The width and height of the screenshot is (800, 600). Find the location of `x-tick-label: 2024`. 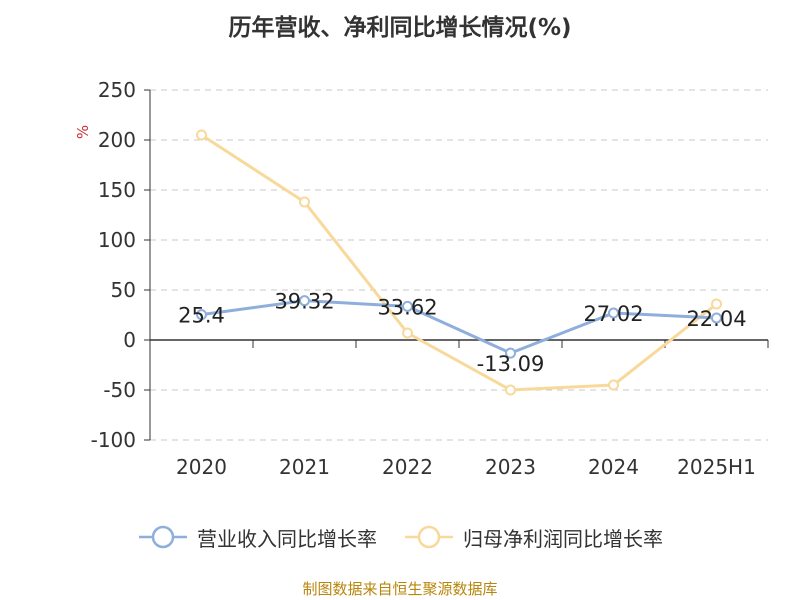

x-tick-label: 2024 is located at coordinates (613, 467).